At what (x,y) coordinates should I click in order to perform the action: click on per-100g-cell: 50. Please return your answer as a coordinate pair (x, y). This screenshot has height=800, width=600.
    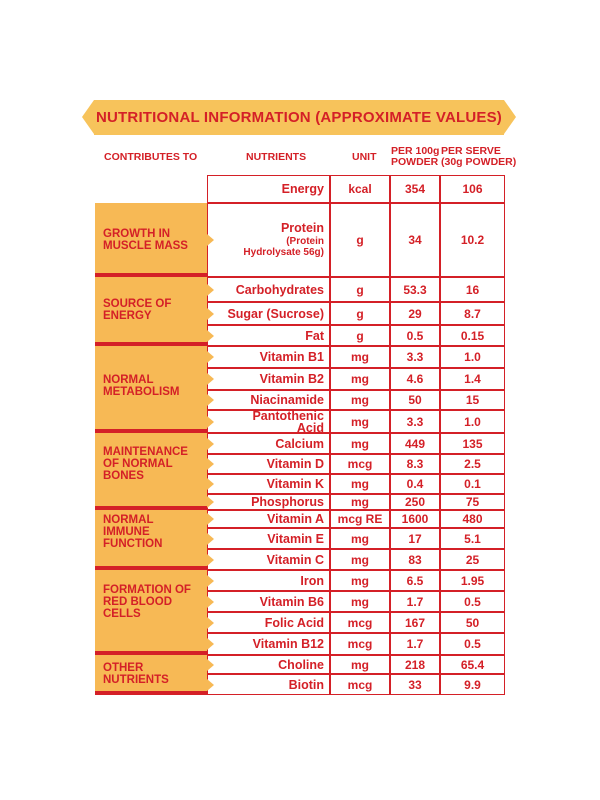
    Looking at the image, I should click on (415, 400).